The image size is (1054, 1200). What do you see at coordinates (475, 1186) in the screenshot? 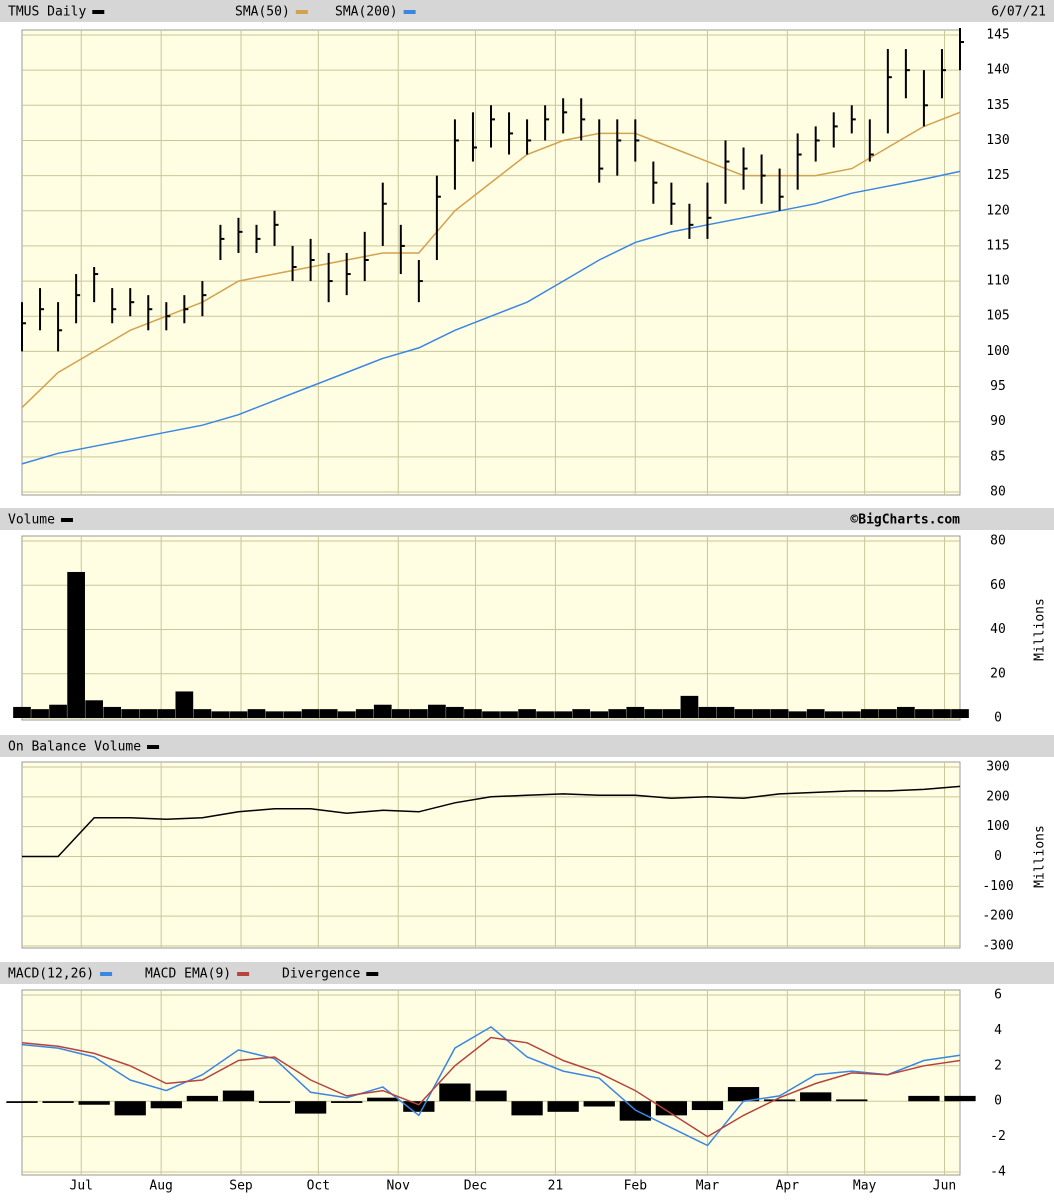
I see `x-tick-label: Dec` at bounding box center [475, 1186].